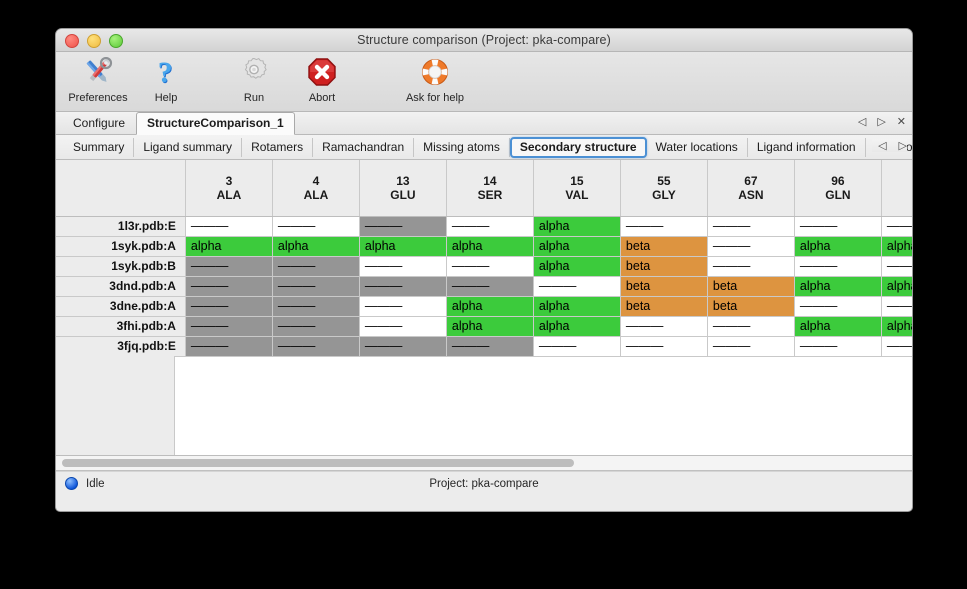 The height and width of the screenshot is (589, 967). I want to click on table-column-header-67: 67 ASN, so click(751, 188).